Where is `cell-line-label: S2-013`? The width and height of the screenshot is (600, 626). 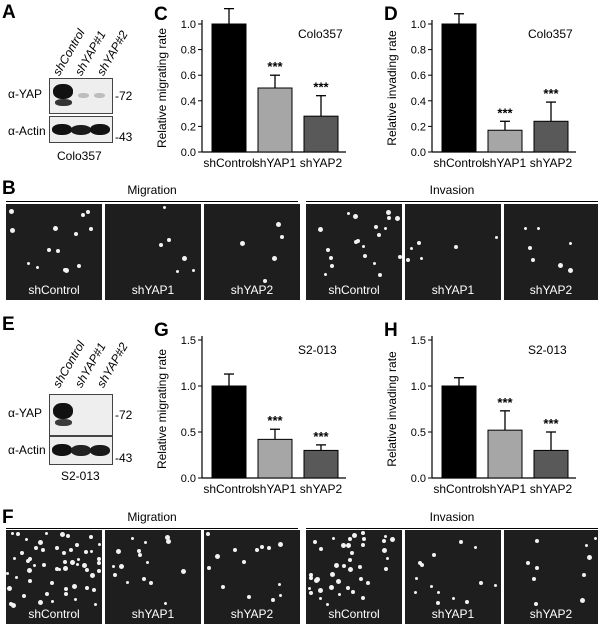
cell-line-label: S2-013 is located at coordinates (80, 476).